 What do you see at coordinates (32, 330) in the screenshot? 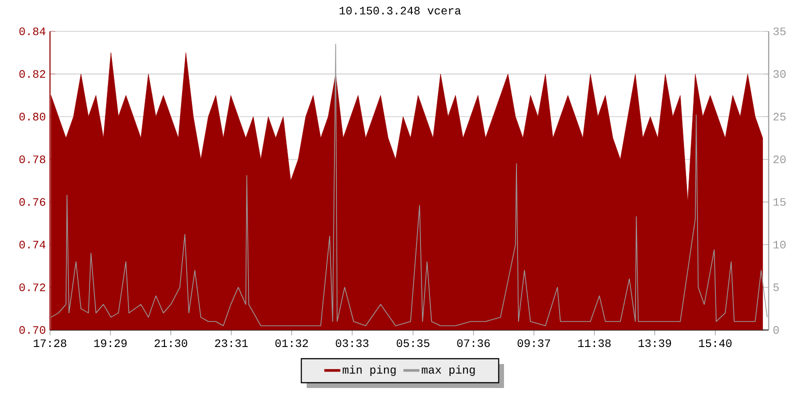
I see `y-tick-label: 0.70` at bounding box center [32, 330].